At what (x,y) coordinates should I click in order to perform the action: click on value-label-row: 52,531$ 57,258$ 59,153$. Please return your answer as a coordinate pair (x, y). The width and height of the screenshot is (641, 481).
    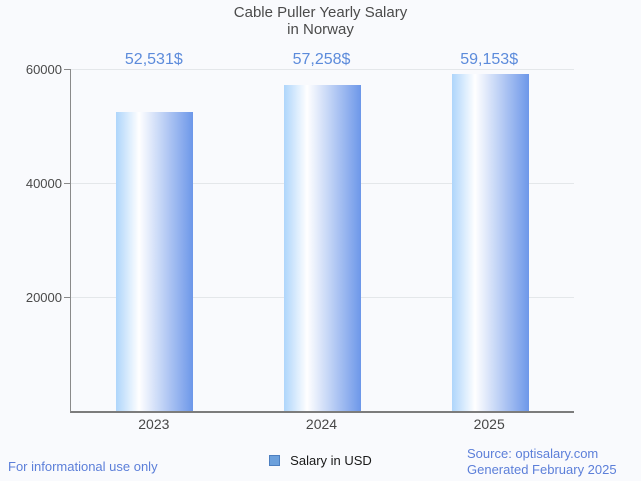
    Looking at the image, I should click on (321, 60).